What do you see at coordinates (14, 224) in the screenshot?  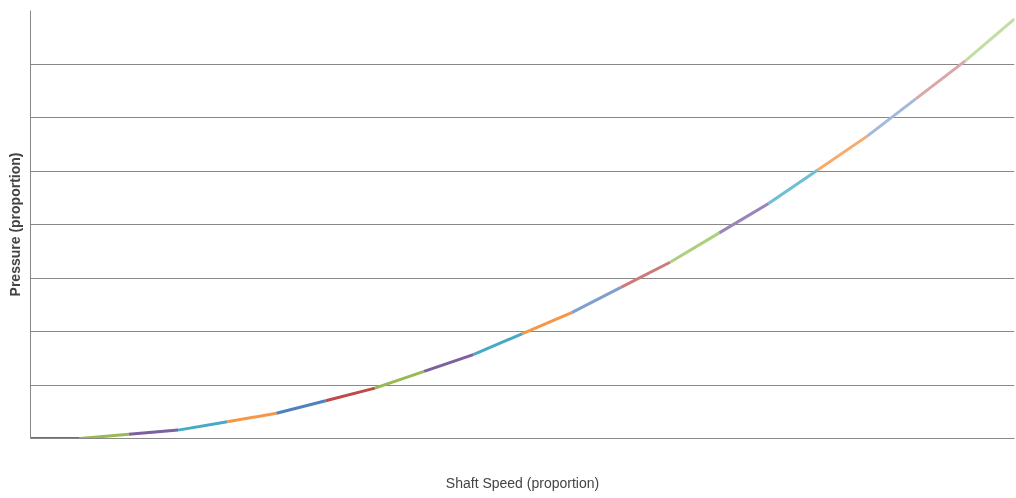 I see `y-axis-title: Pressure (proportion)` at bounding box center [14, 224].